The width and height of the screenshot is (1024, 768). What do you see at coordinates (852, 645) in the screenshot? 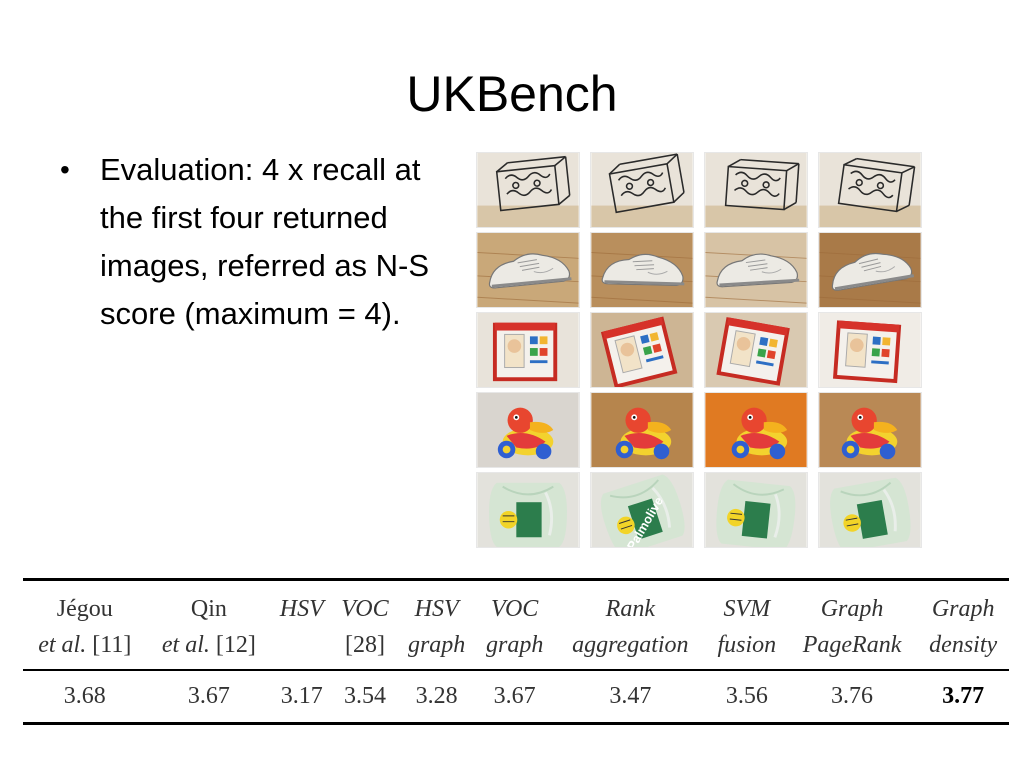
I see `column-header-line2: PageRank` at bounding box center [852, 645].